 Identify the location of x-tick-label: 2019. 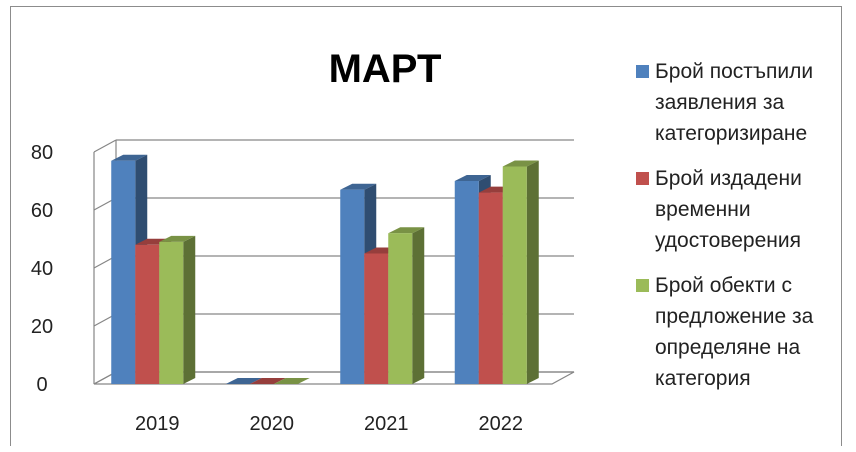
(157, 424).